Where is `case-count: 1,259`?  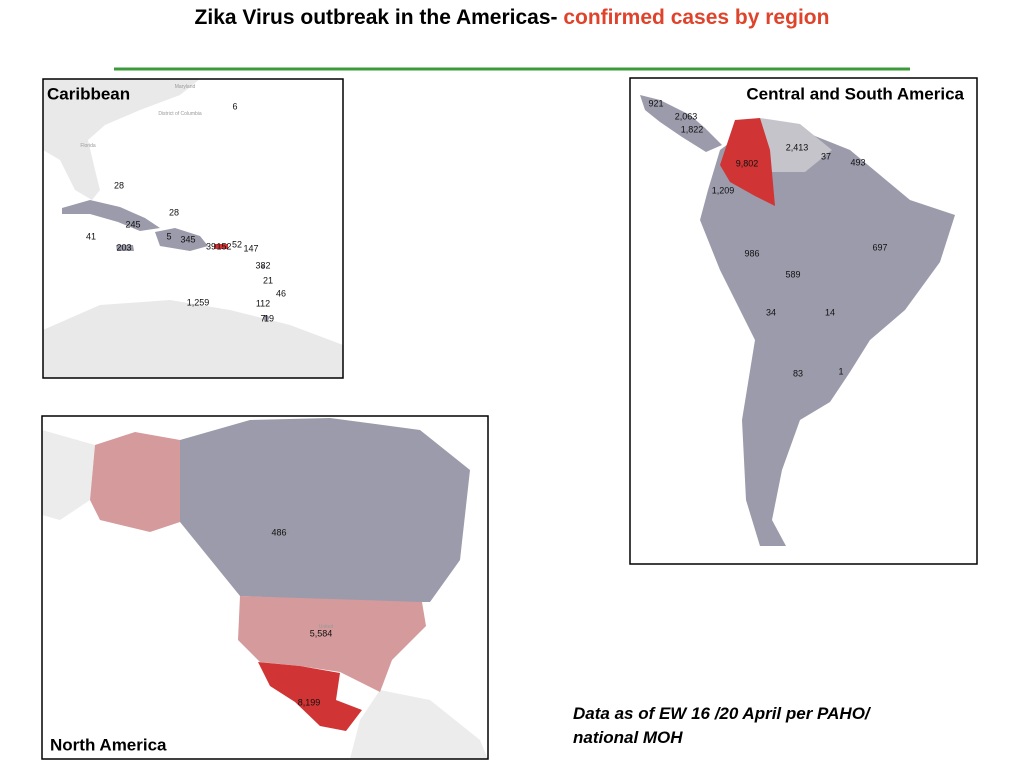
case-count: 1,259 is located at coordinates (198, 302).